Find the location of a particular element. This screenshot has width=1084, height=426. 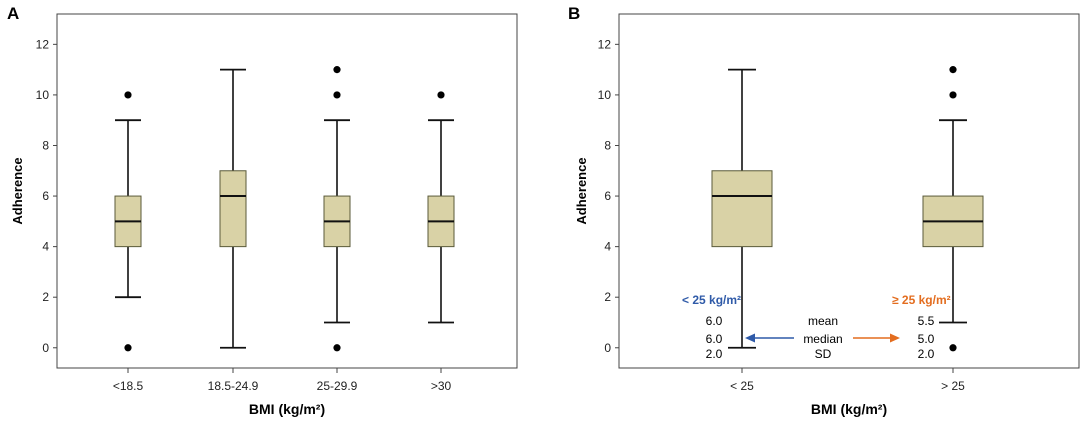

high-value: 5.5 is located at coordinates (926, 321).